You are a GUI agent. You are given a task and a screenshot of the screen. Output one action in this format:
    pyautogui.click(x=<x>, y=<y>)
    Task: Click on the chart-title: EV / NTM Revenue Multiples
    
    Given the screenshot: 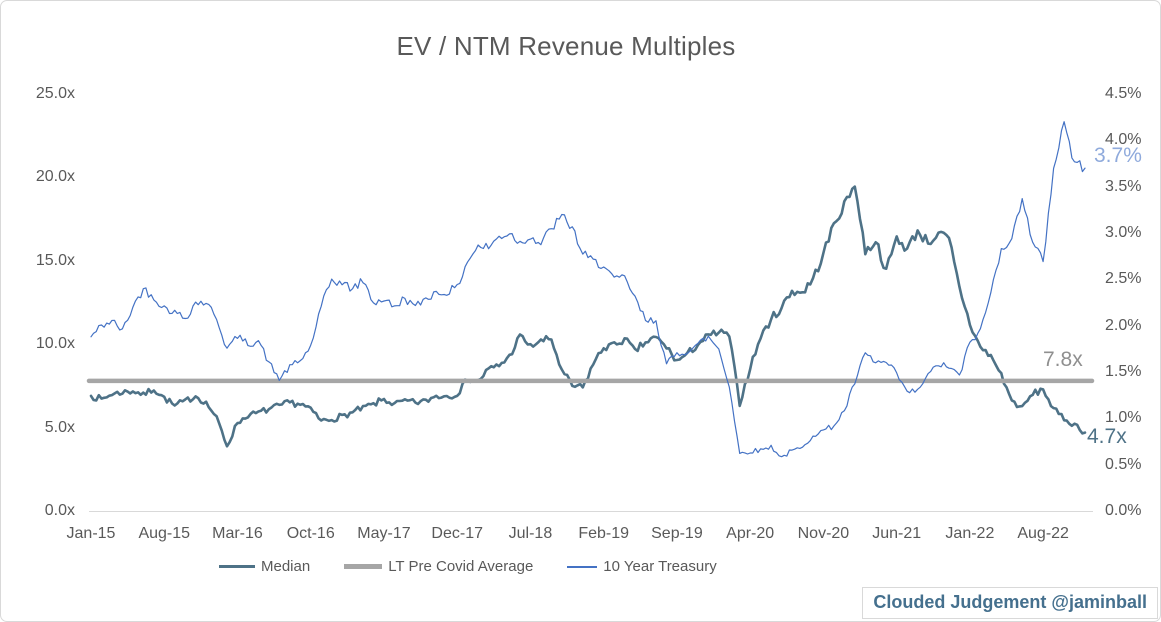 What is the action you would take?
    pyautogui.click(x=566, y=46)
    